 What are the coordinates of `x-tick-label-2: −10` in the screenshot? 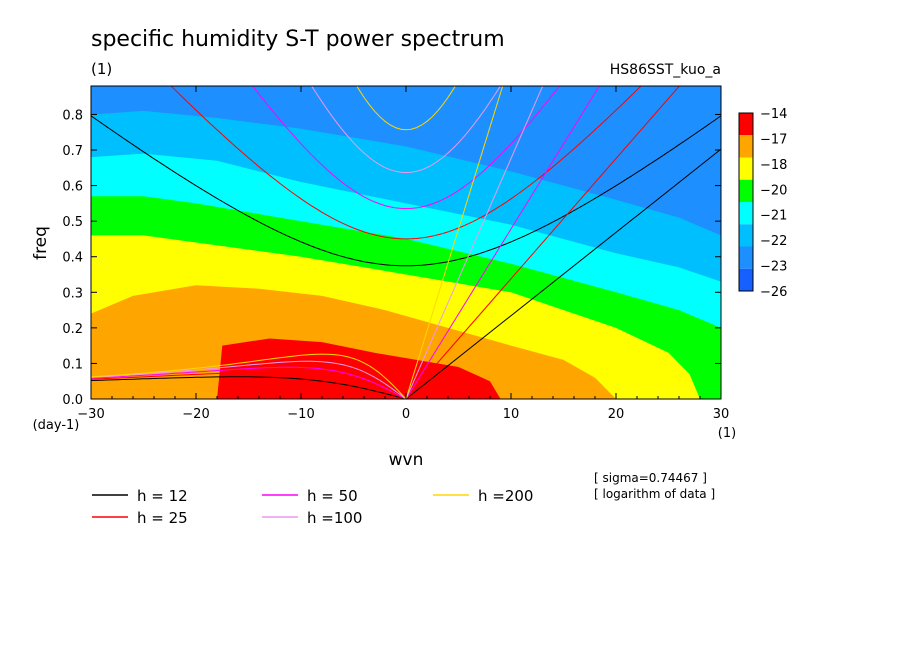 It's located at (300, 414).